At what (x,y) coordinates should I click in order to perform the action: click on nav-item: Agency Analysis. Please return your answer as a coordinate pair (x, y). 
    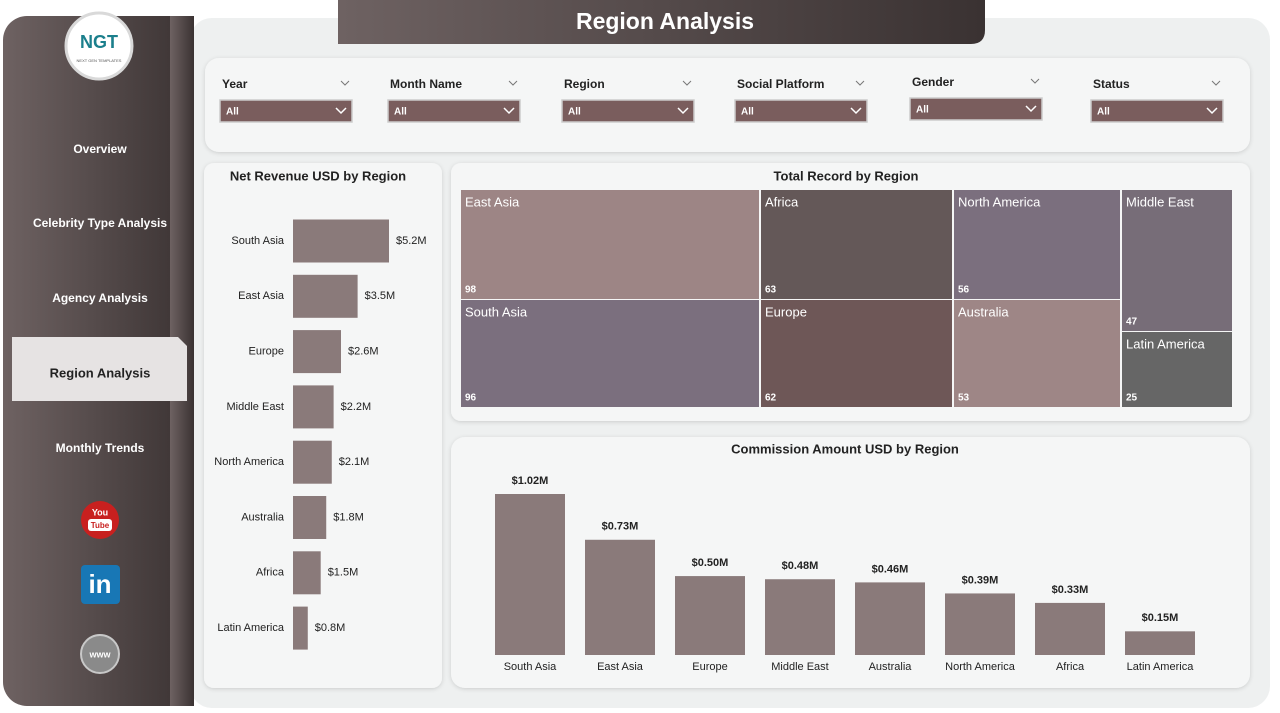
    Looking at the image, I should click on (100, 298).